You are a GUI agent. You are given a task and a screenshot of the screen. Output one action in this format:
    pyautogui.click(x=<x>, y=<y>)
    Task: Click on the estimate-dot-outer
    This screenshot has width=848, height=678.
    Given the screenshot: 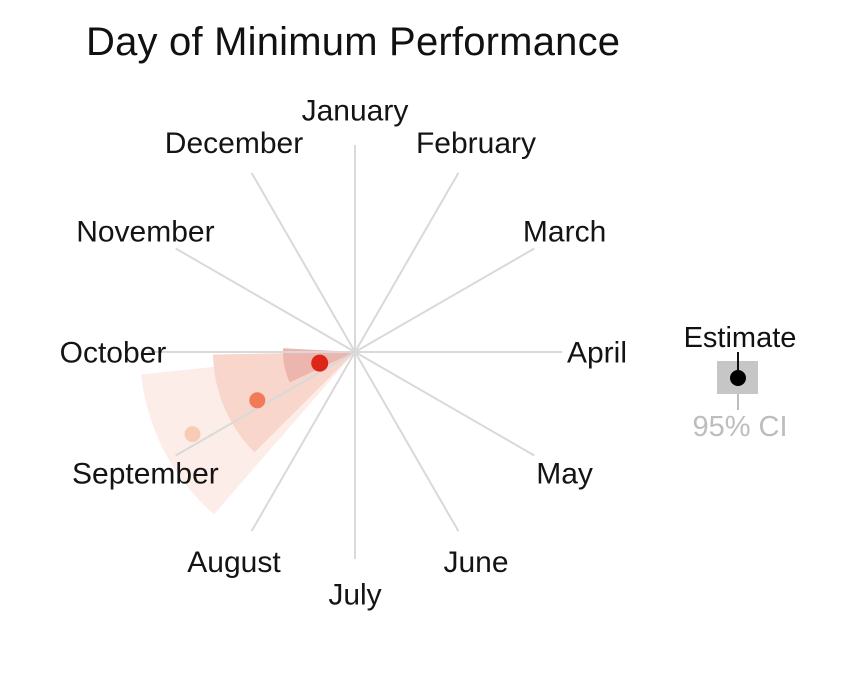 What is the action you would take?
    pyautogui.click(x=192, y=434)
    